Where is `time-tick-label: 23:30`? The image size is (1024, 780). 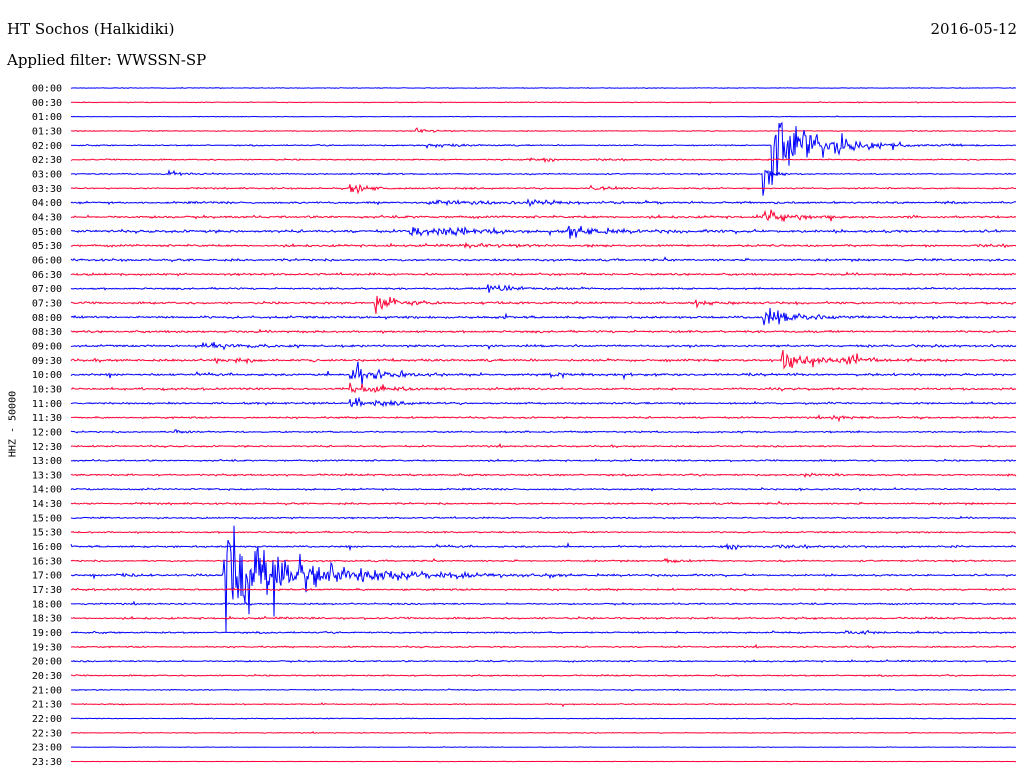 time-tick-label: 23:30 is located at coordinates (47, 762).